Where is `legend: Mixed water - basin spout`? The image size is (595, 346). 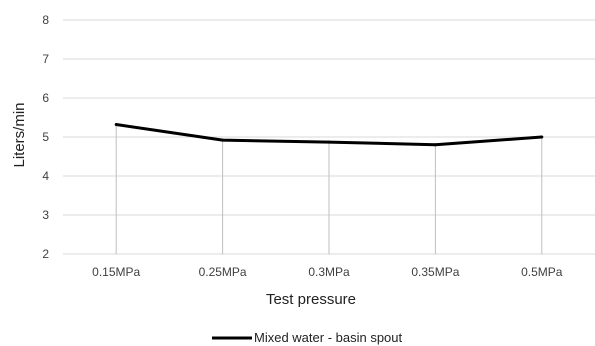
legend: Mixed water - basin spout is located at coordinates (307, 337).